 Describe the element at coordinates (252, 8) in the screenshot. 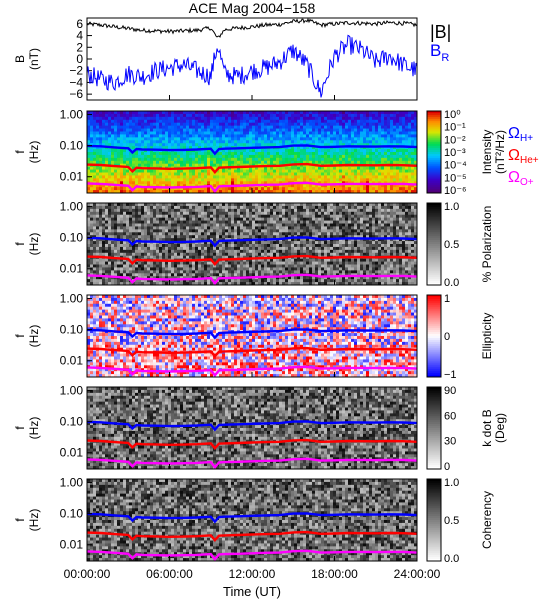

I see `figure-title: ACE Mag 2004−158` at that location.